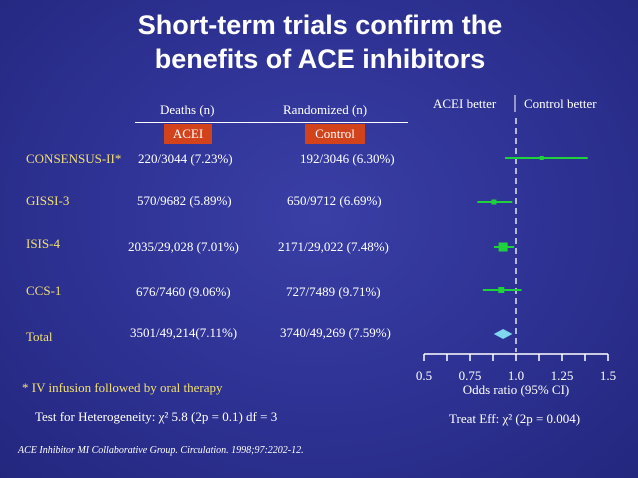 This screenshot has height=478, width=638. What do you see at coordinates (333, 246) in the screenshot?
I see `control-deaths: 2171/29,022 (7.48%)` at bounding box center [333, 246].